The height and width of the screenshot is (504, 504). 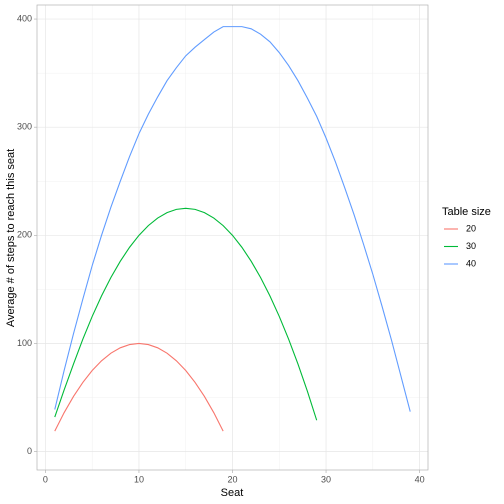 I want to click on y-tick-label: 100, so click(x=24, y=343).